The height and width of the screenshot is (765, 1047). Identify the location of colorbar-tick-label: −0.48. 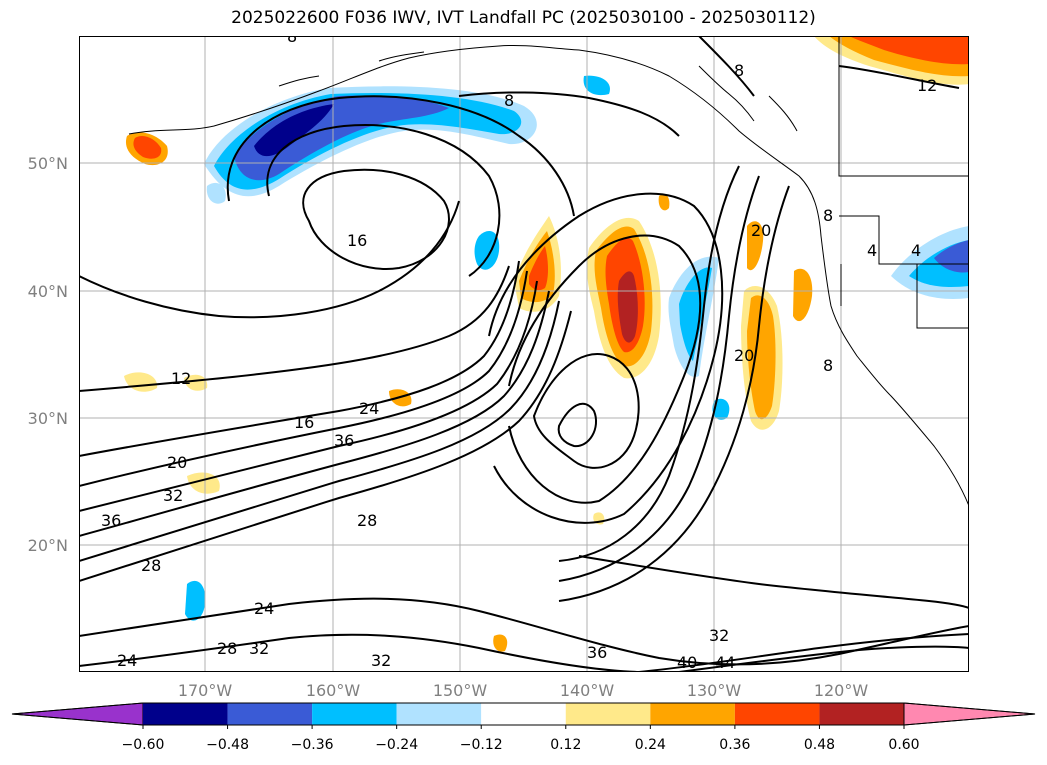
(227, 745).